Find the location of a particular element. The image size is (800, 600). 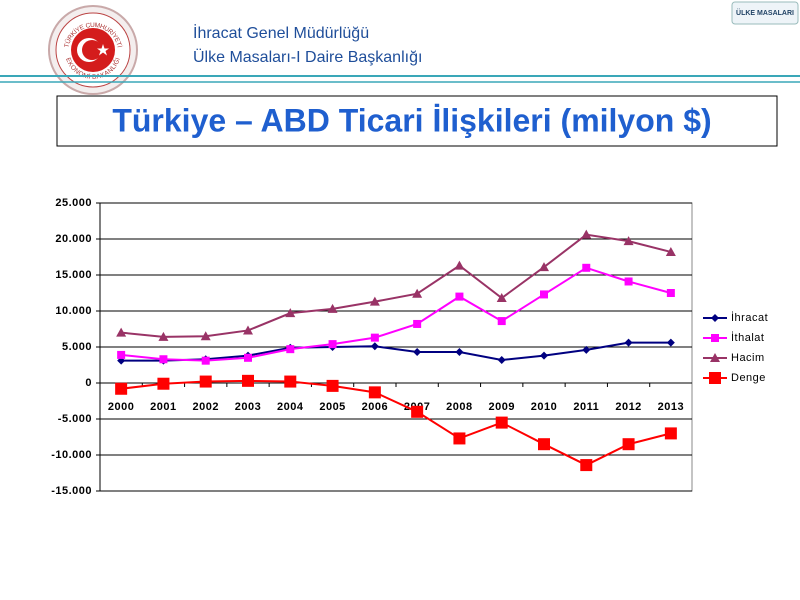

y-tick-label: 25.000 is located at coordinates (73, 203).